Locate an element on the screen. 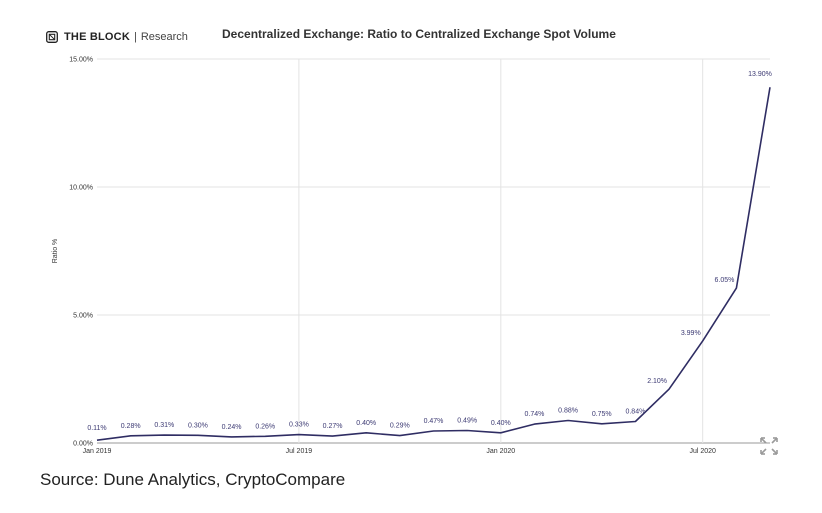 The height and width of the screenshot is (513, 822). source-note: Source: Dune Analytics, CryptoCompare is located at coordinates (193, 479).